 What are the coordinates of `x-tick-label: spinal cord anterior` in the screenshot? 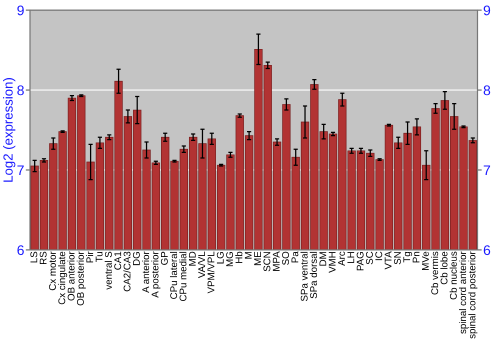 It's located at (463, 292).